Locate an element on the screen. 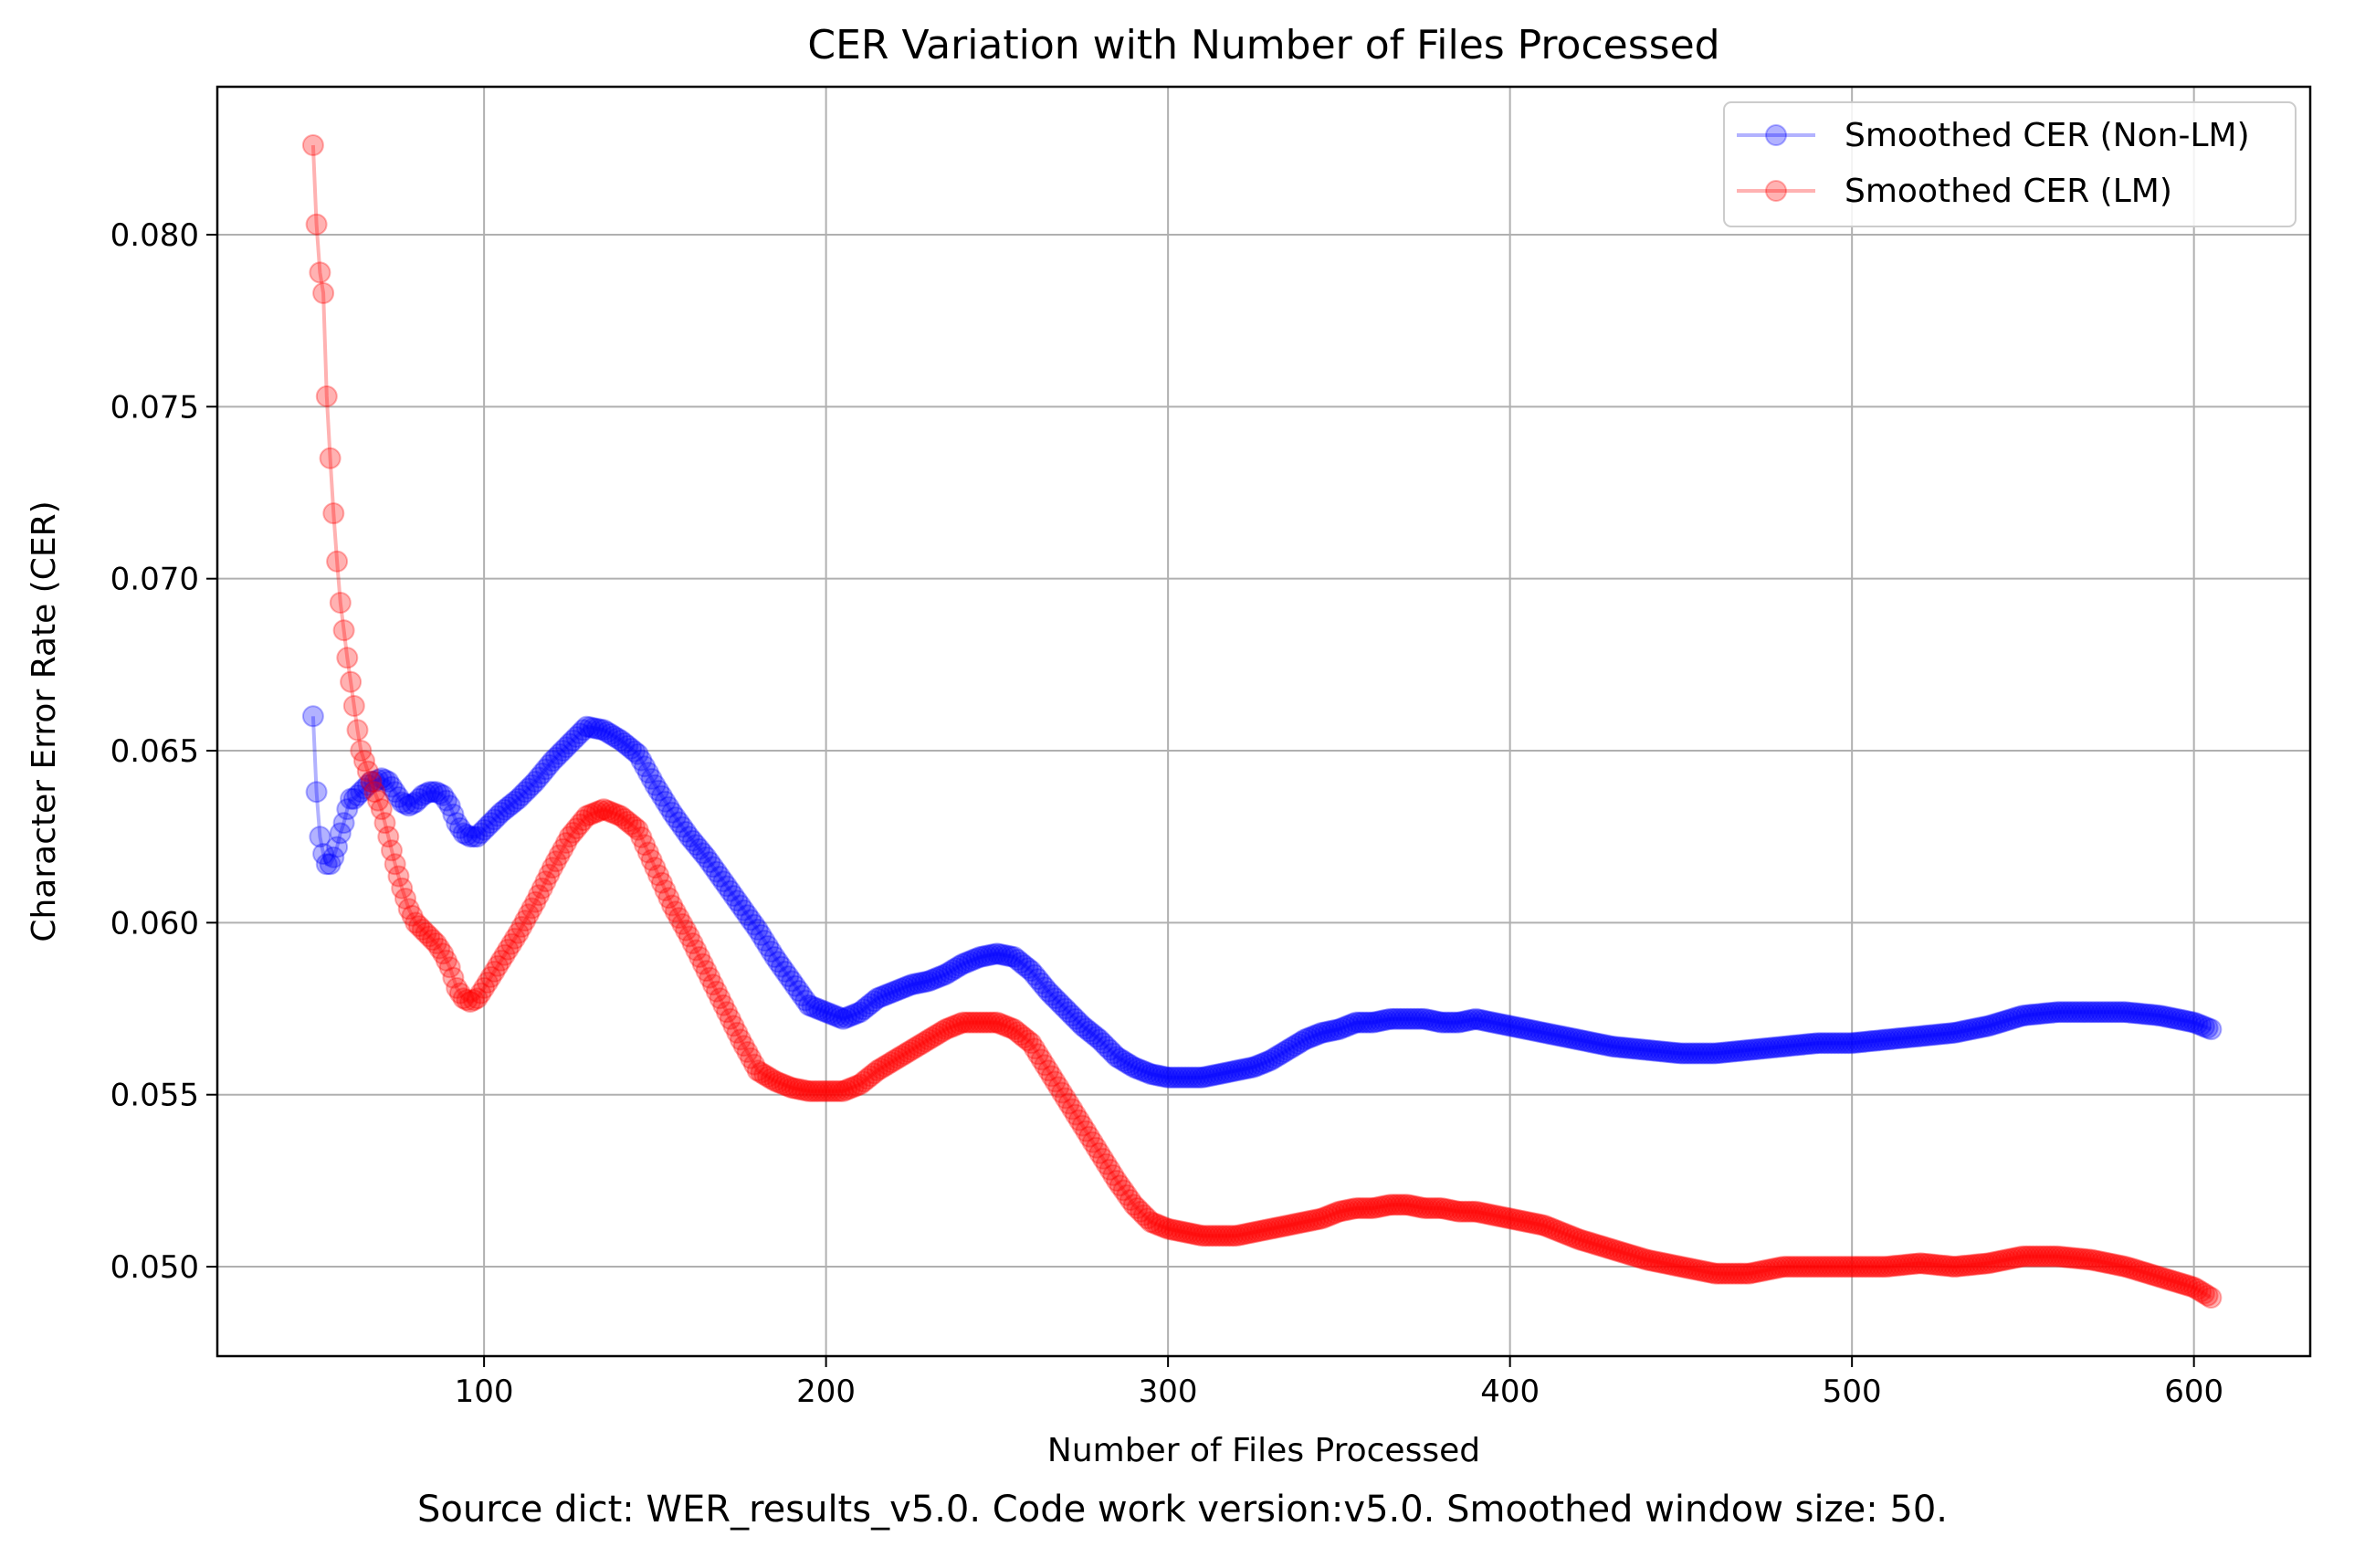 The height and width of the screenshot is (1568, 2365). y-tick-label: 0.055 is located at coordinates (154, 1096).